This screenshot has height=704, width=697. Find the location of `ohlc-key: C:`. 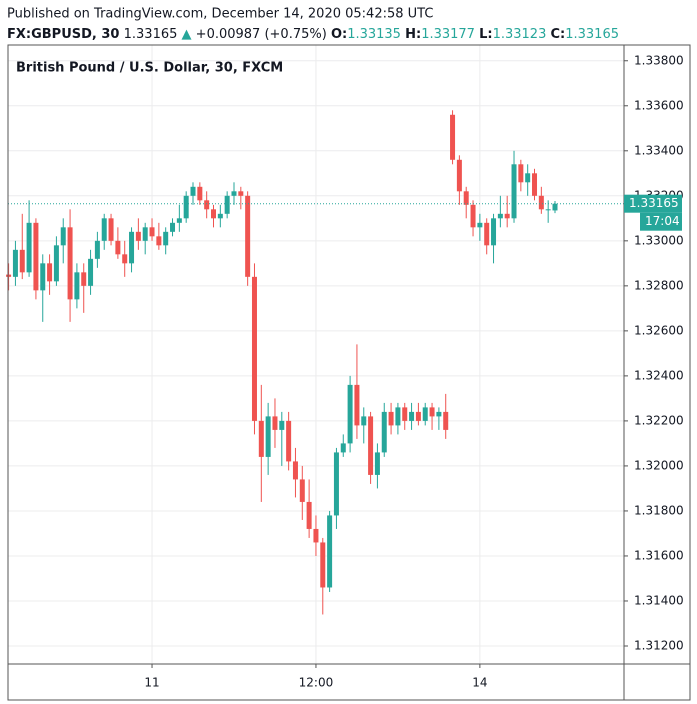

ohlc-key: C: is located at coordinates (557, 34).